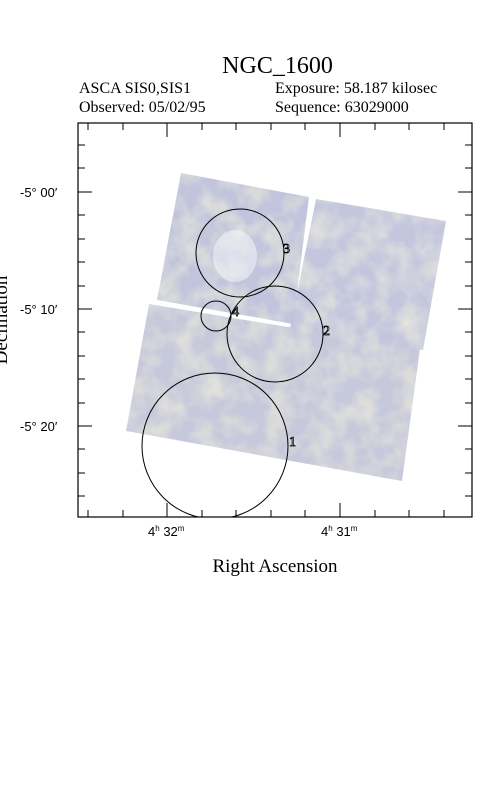 This screenshot has width=486, height=792. What do you see at coordinates (135, 88) in the screenshot?
I see `instrument-label: ASCA SIS0,SIS1` at bounding box center [135, 88].